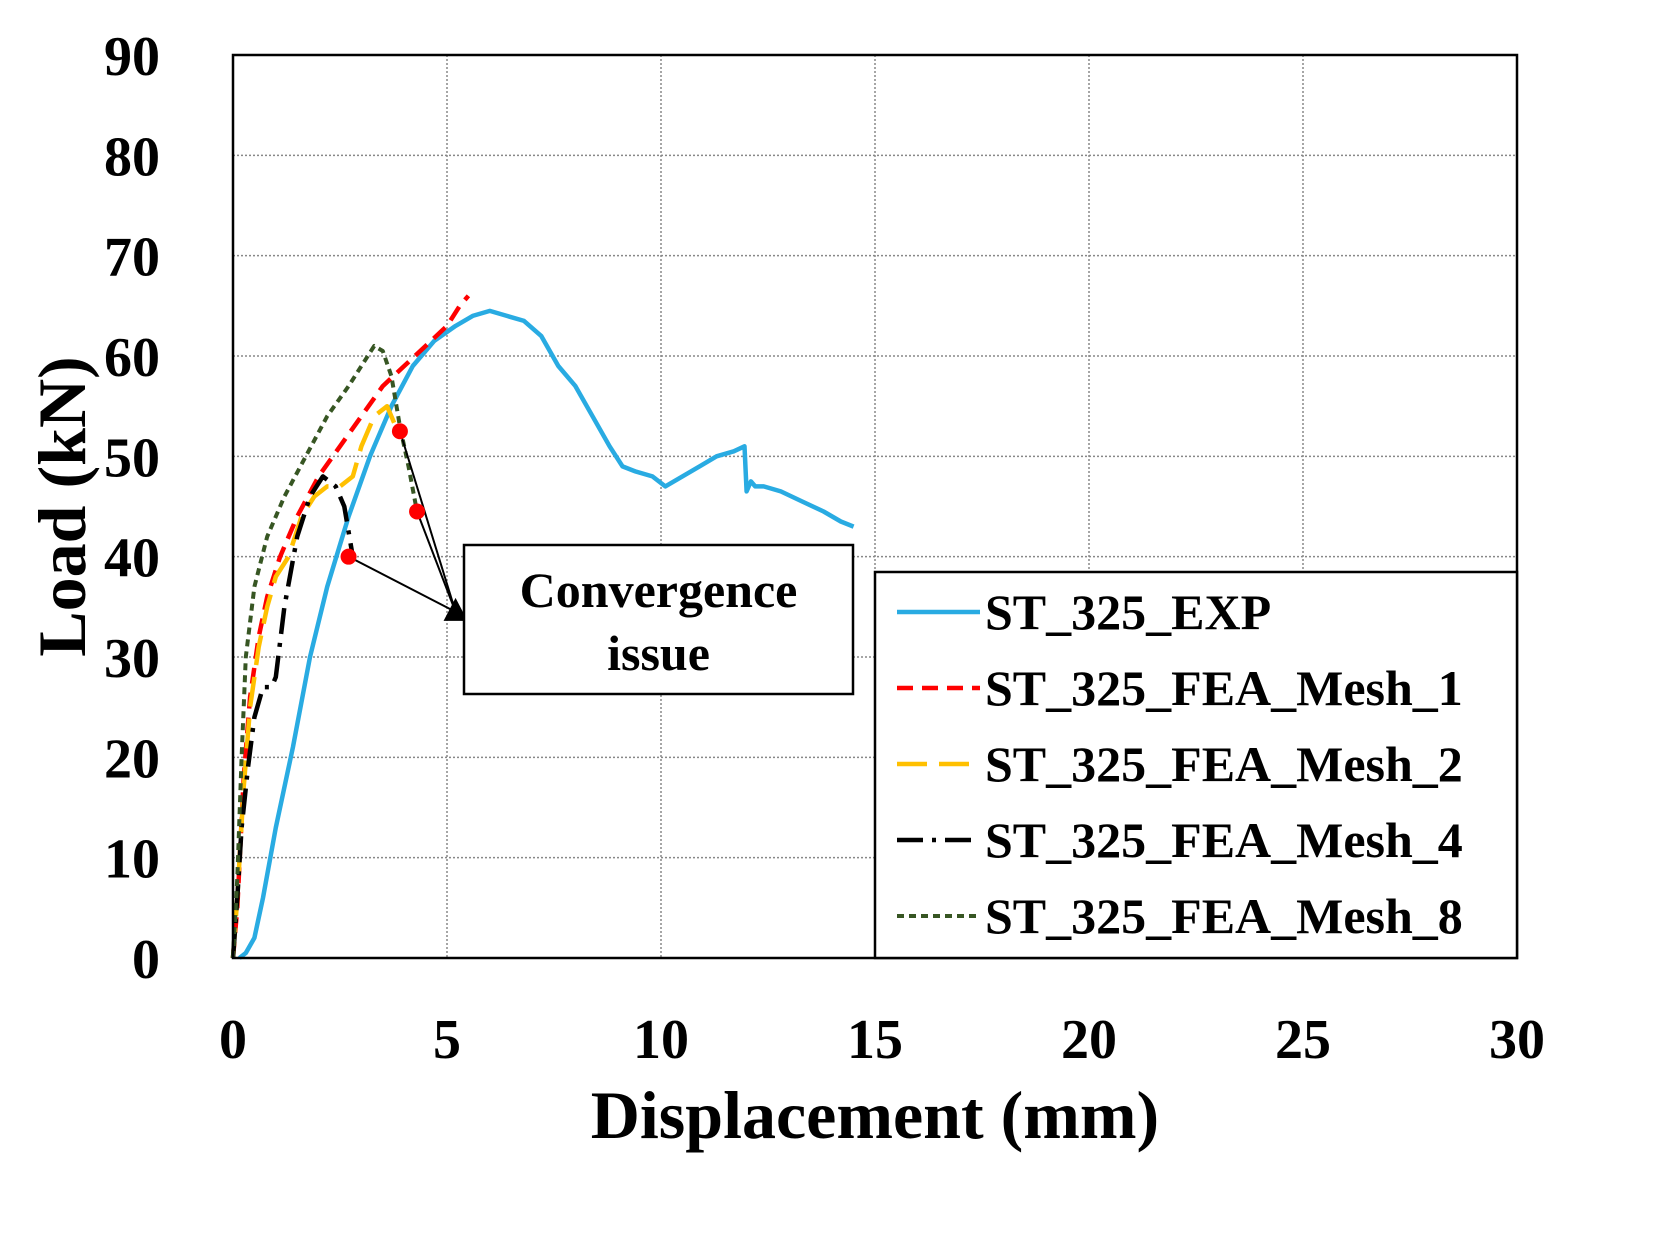 The height and width of the screenshot is (1240, 1663). What do you see at coordinates (132, 860) in the screenshot?
I see `y-tick-label: 10` at bounding box center [132, 860].